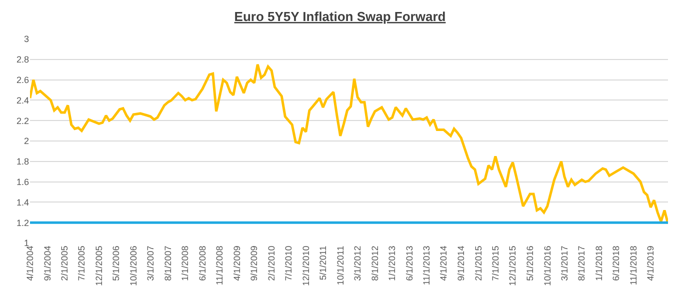 Image resolution: width=680 pixels, height=297 pixels. What do you see at coordinates (599, 263) in the screenshot?
I see `x-tick-label: 1/1/2018` at bounding box center [599, 263].